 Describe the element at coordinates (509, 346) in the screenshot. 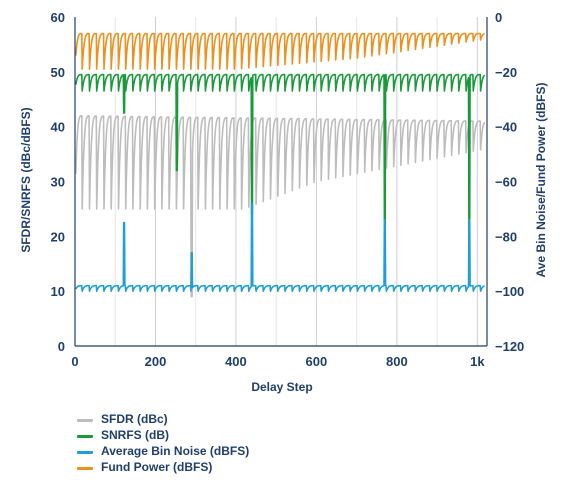

I see `y-right-tick-label: −120` at that location.